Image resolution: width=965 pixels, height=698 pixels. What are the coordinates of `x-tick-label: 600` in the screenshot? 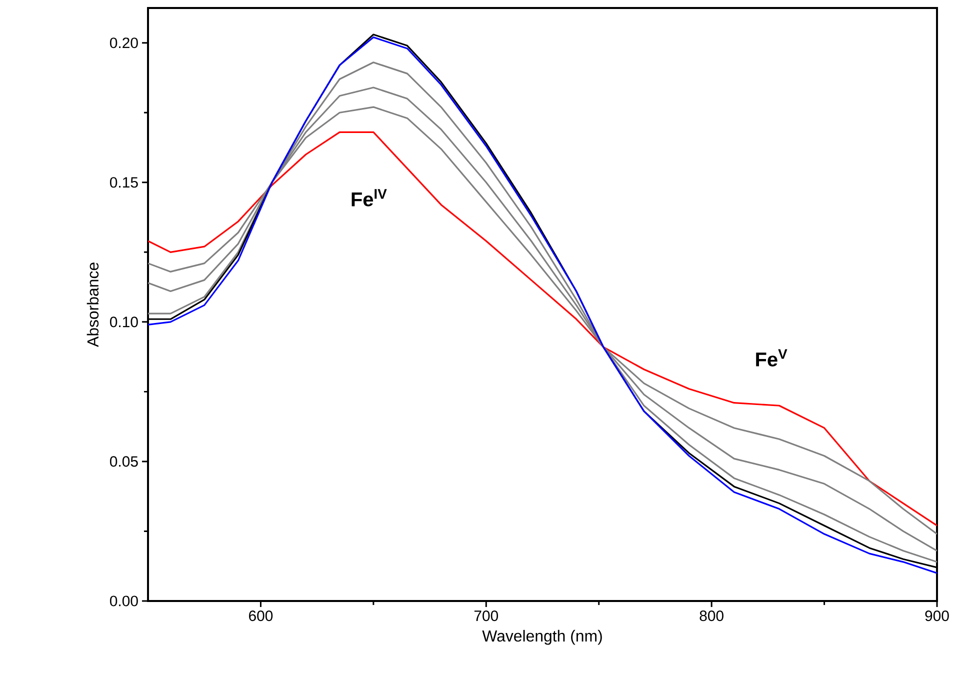 It's located at (261, 616).